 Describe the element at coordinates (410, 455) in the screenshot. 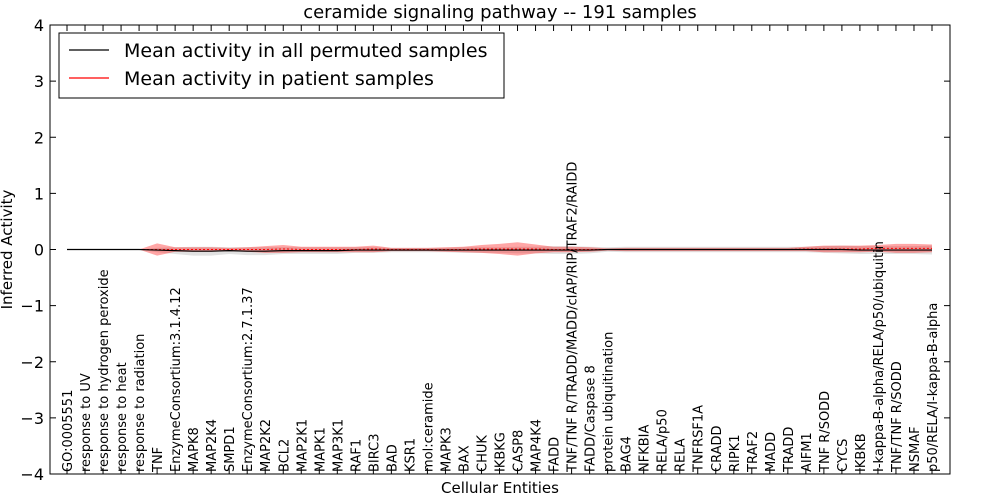

I see `x-tick-label: KSR1` at that location.